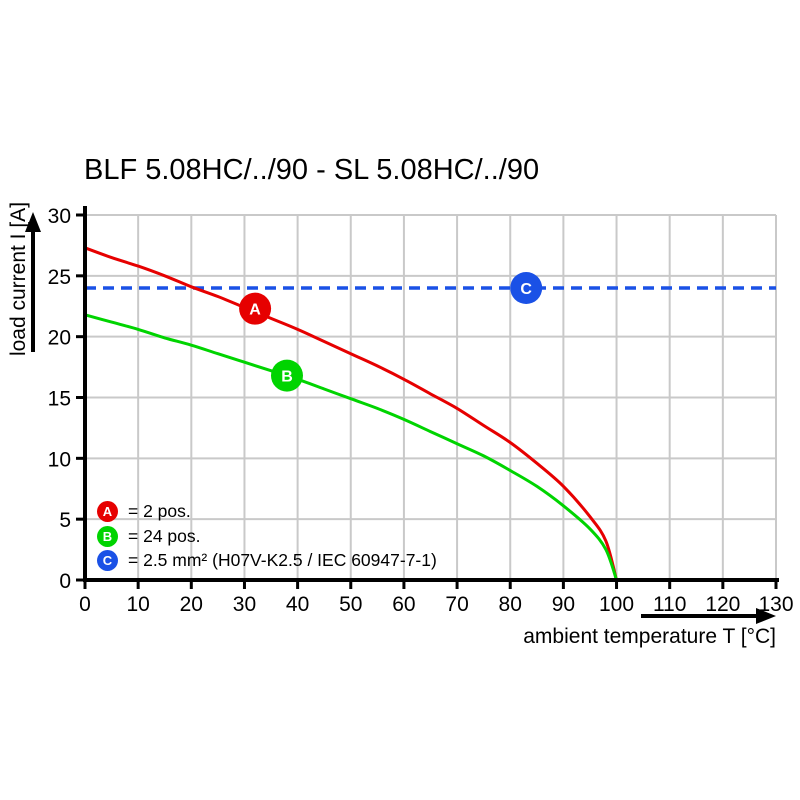 This screenshot has width=800, height=800. Describe the element at coordinates (766, 616) in the screenshot. I see `x-axis-arrow-head` at that location.